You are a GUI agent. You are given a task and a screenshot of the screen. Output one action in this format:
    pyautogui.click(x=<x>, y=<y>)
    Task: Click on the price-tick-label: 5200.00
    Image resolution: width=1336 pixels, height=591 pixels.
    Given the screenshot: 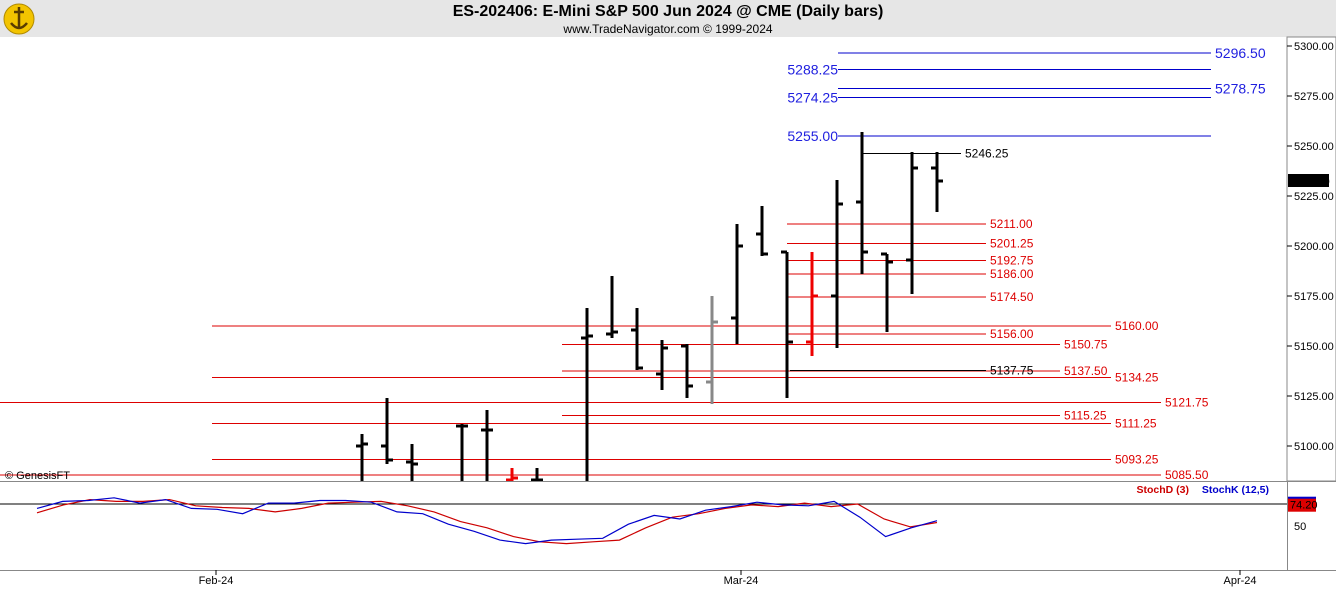 What is the action you would take?
    pyautogui.click(x=1314, y=247)
    